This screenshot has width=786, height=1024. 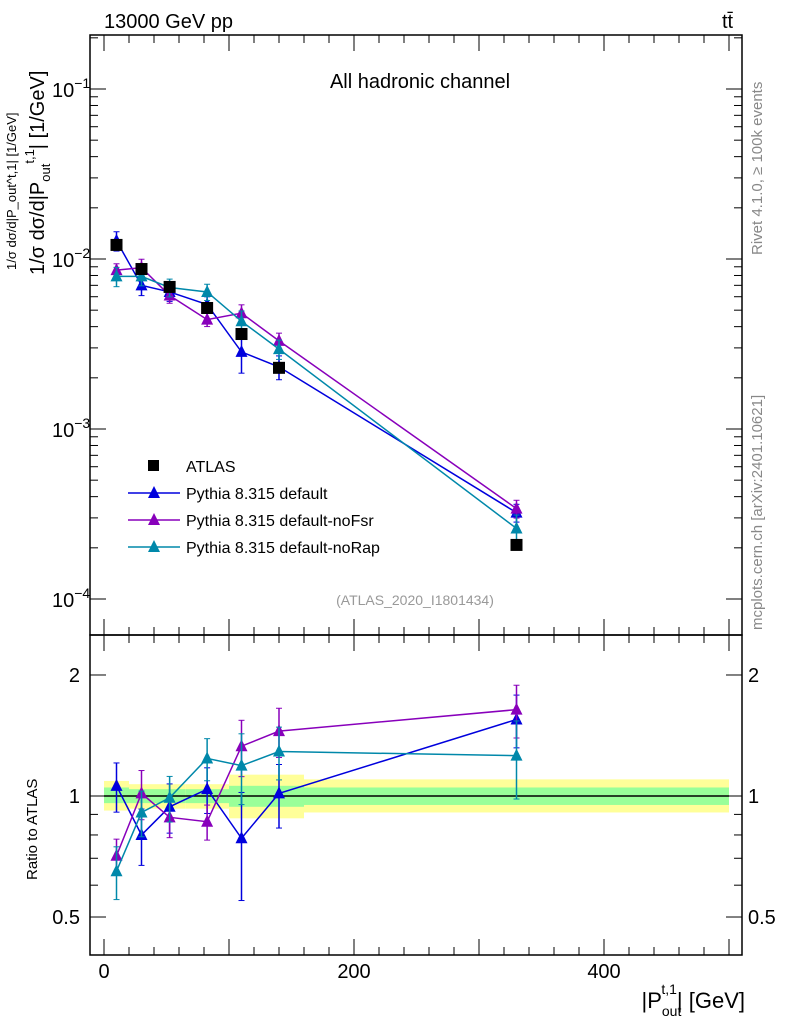 What do you see at coordinates (757, 512) in the screenshot?
I see `mcplots-credit: mcplots.cern.ch [arXiv:2401.10621]` at bounding box center [757, 512].